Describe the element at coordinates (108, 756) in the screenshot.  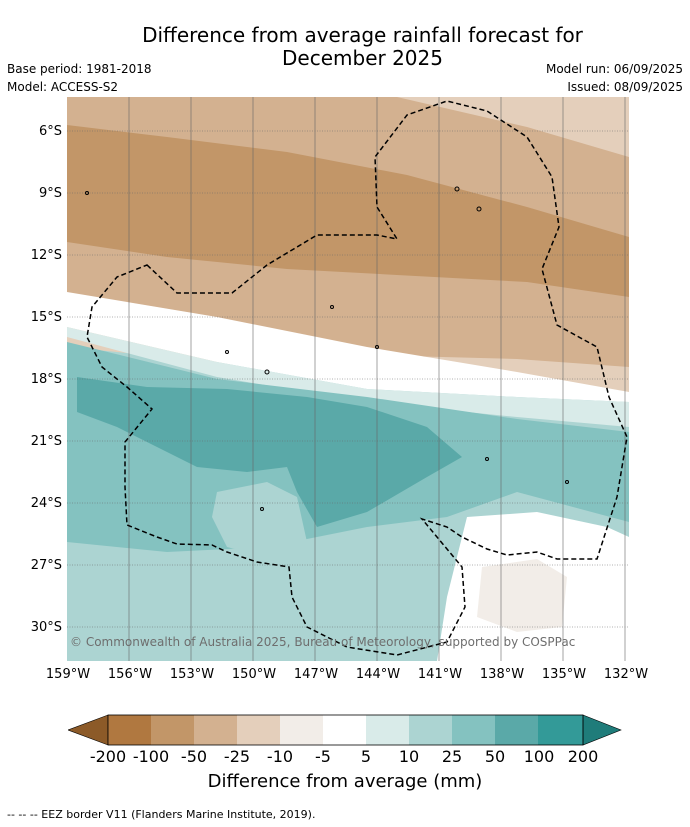
I see `colorbar-tick-1: -200` at that location.